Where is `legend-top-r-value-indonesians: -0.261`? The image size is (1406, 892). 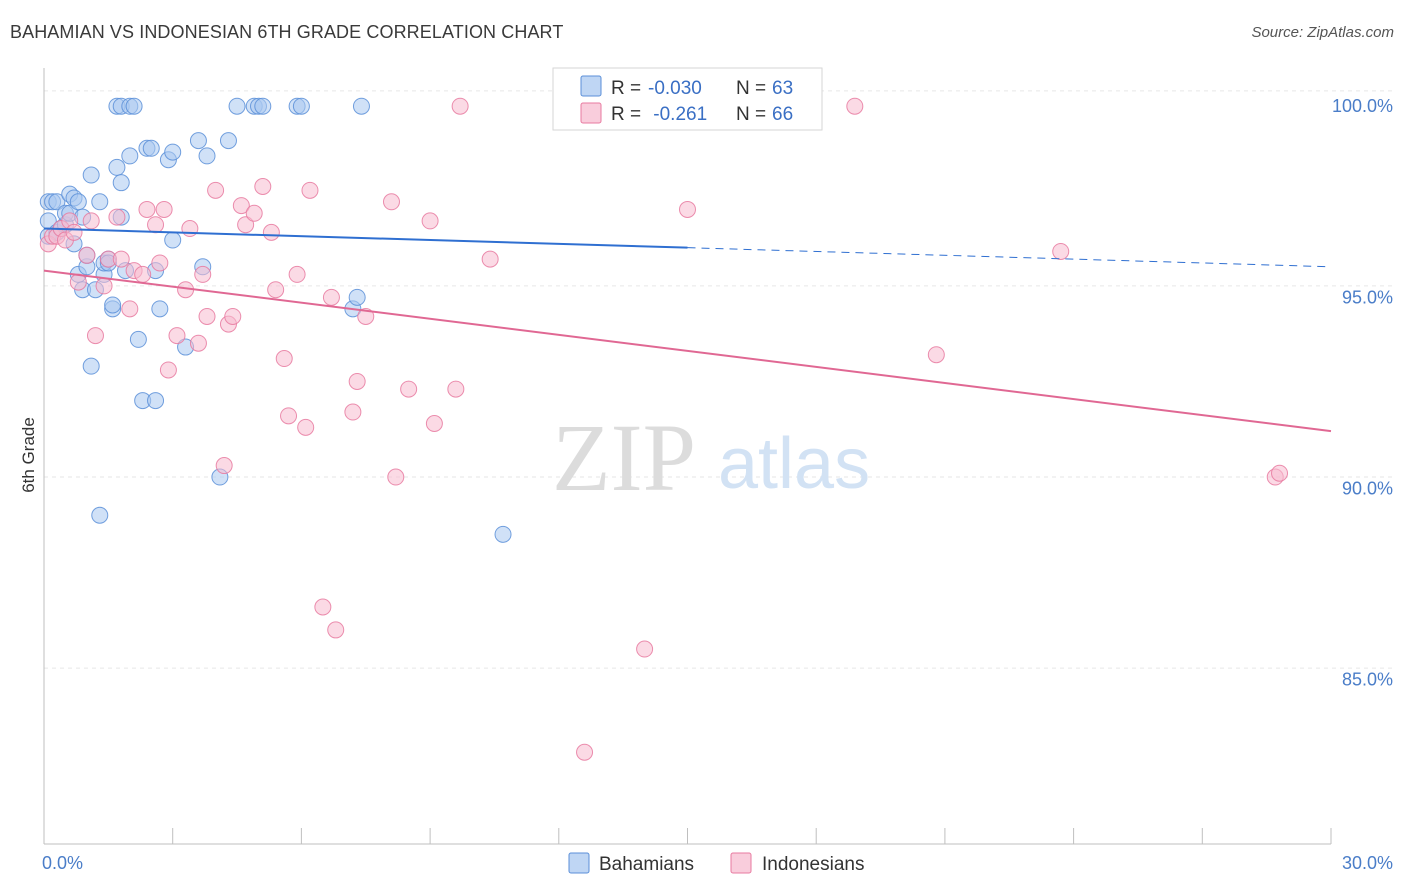 legend-top-r-value-indonesians: -0.261 is located at coordinates (677, 114).